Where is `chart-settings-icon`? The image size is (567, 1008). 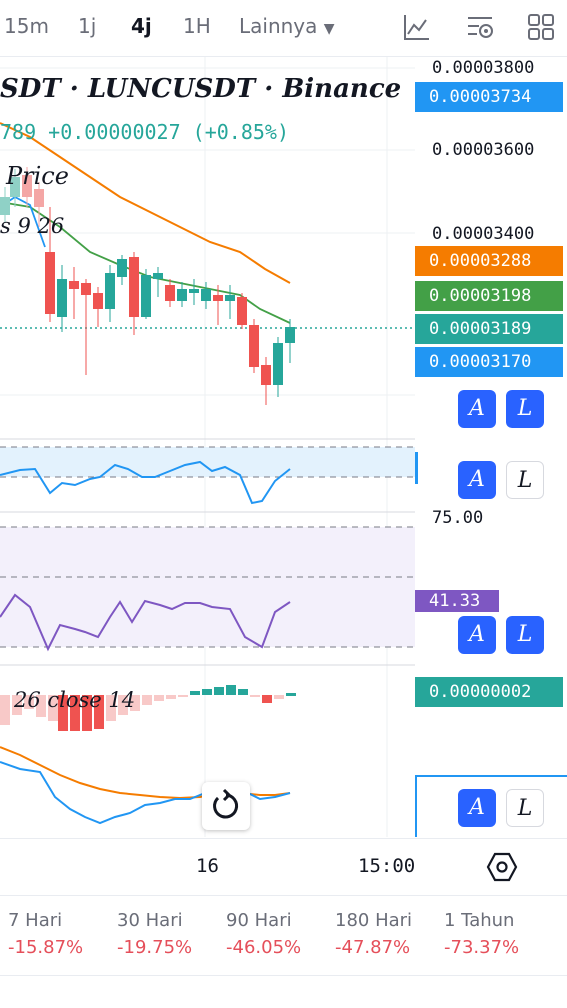
chart-settings-icon is located at coordinates (480, 27).